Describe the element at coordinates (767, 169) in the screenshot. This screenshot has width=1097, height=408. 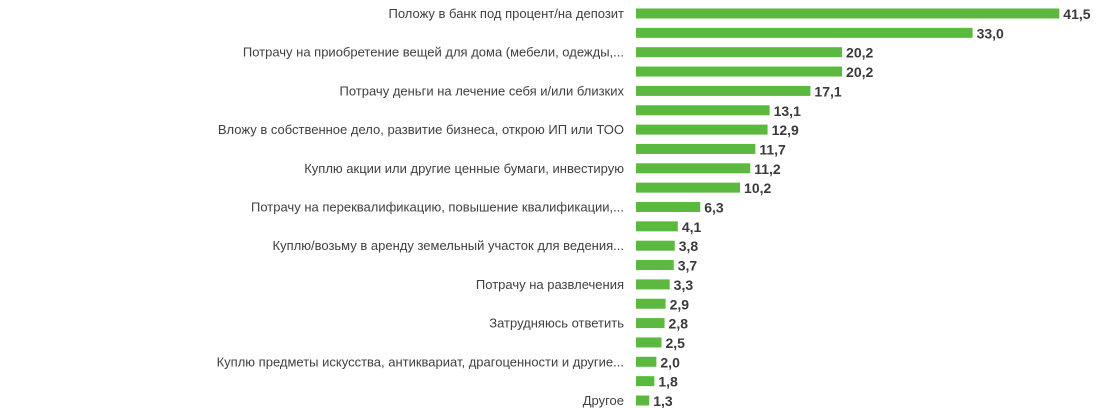
I see `value-label: 11,2` at that location.